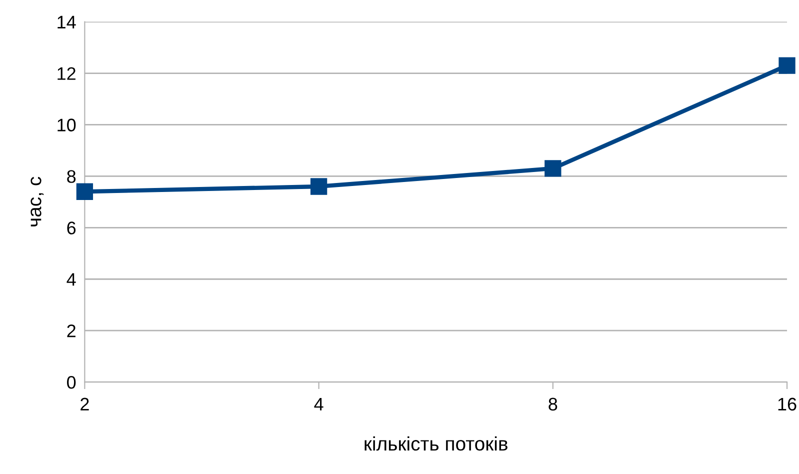 This screenshot has width=799, height=474. I want to click on x-tick-label: 16, so click(787, 404).